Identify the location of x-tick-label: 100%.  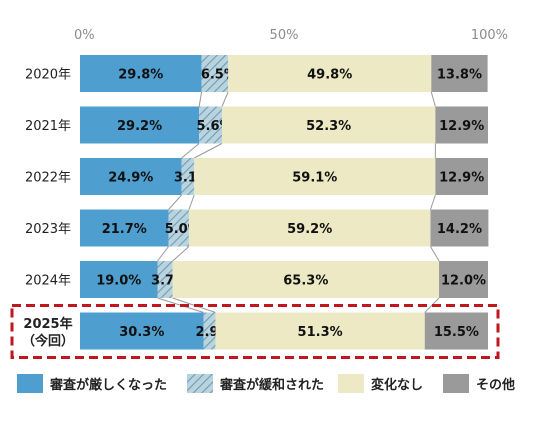
(489, 35).